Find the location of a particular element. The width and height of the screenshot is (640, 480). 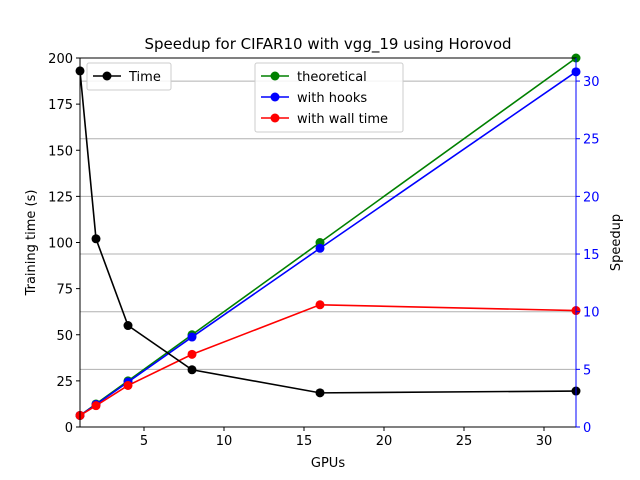

y-right-tick-label: 15 is located at coordinates (591, 255).